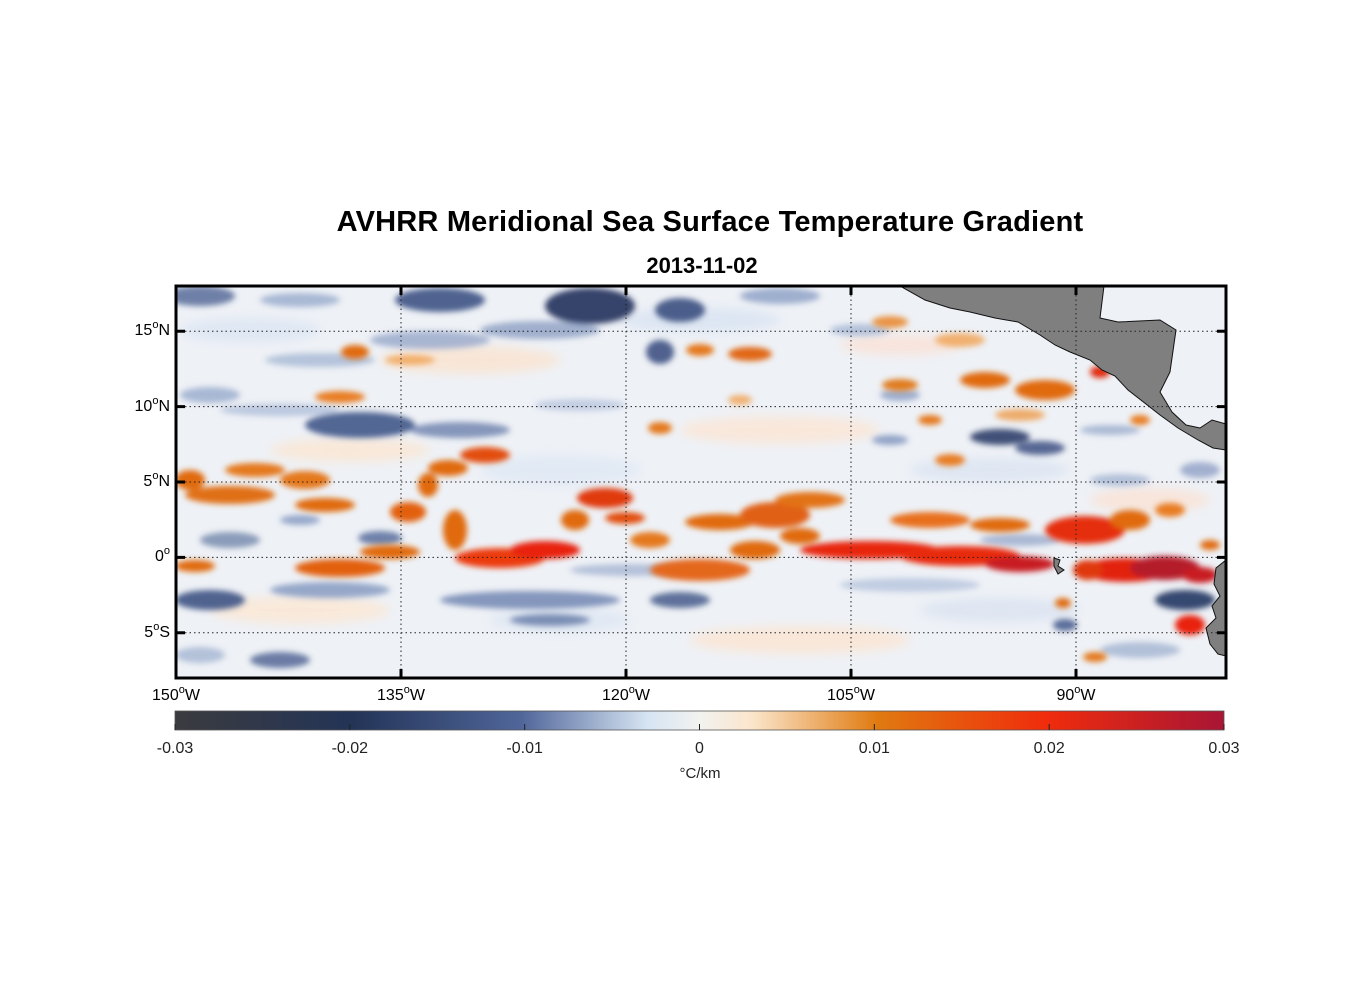  Describe the element at coordinates (175, 748) in the screenshot. I see `colorbar-tick-label: -0.03` at that location.